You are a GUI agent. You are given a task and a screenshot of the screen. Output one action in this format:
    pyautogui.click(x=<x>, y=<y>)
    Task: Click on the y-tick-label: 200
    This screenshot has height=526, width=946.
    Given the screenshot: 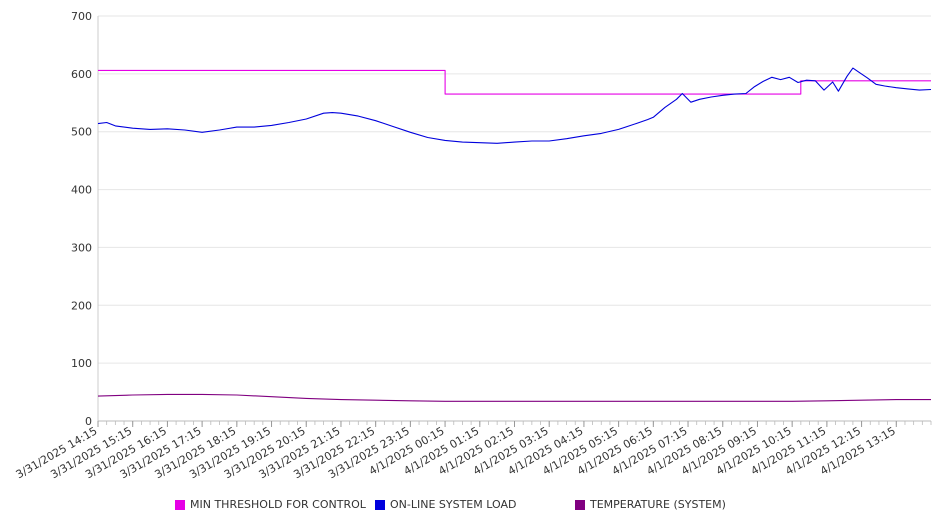 What is the action you would take?
    pyautogui.click(x=81, y=305)
    